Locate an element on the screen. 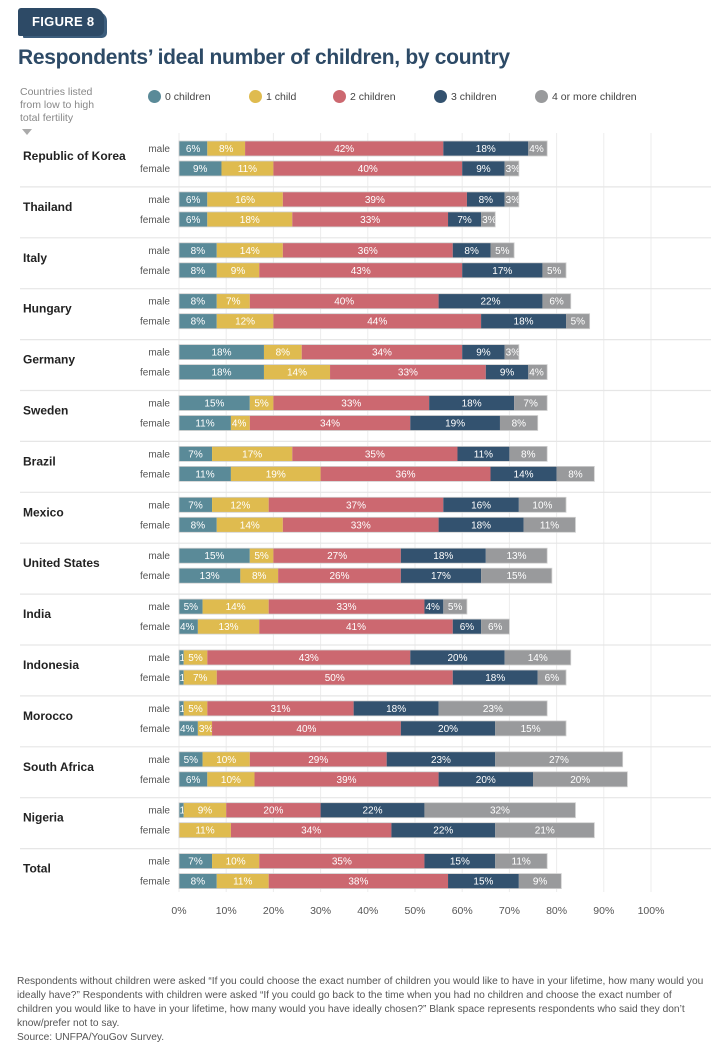  data-label: 26% is located at coordinates (339, 576).